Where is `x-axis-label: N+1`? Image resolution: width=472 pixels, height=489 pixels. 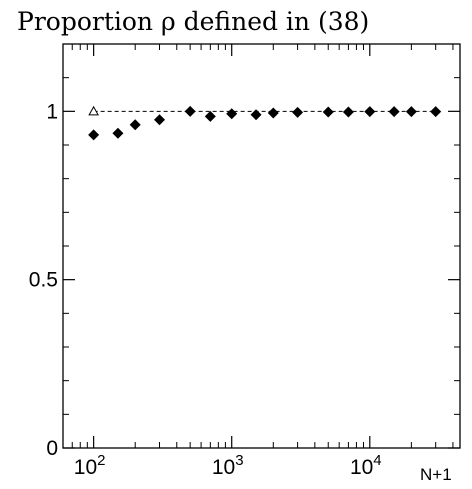
x-axis-label: N+1 is located at coordinates (436, 474).